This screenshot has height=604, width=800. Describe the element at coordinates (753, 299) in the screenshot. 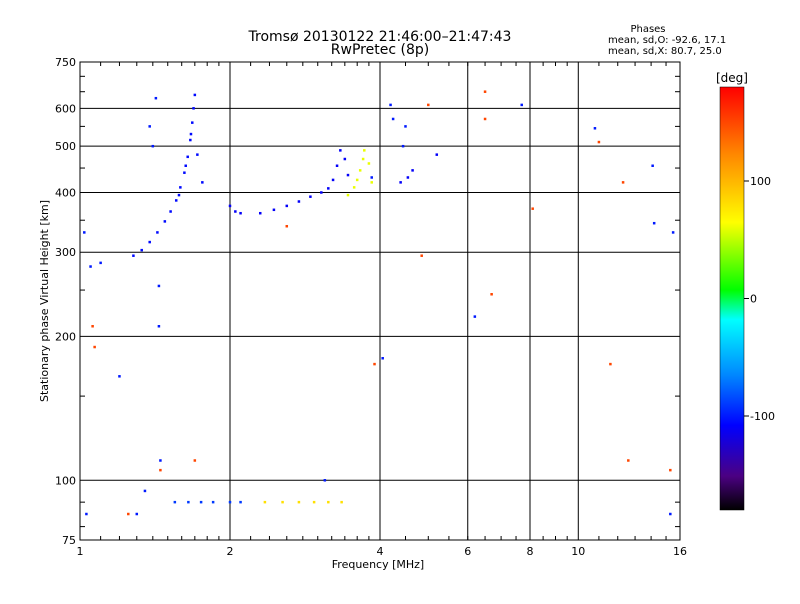

I see `colorbar-tick-label: 0` at that location.